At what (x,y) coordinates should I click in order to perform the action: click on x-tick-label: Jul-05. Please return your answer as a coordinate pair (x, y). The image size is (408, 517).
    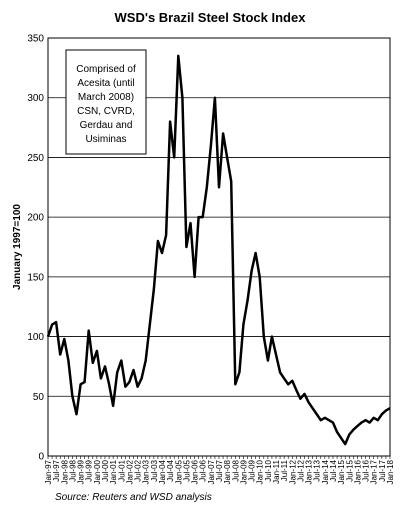
    Looking at the image, I should click on (186, 470).